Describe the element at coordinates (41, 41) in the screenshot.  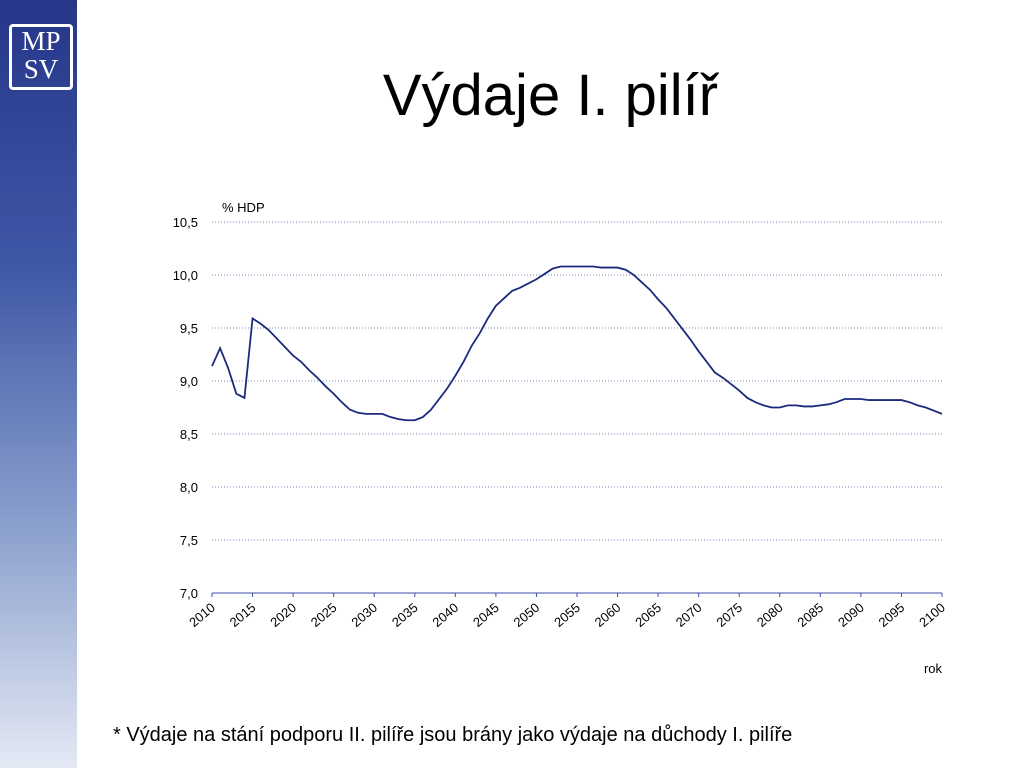
I see `logo-text: MP` at that location.